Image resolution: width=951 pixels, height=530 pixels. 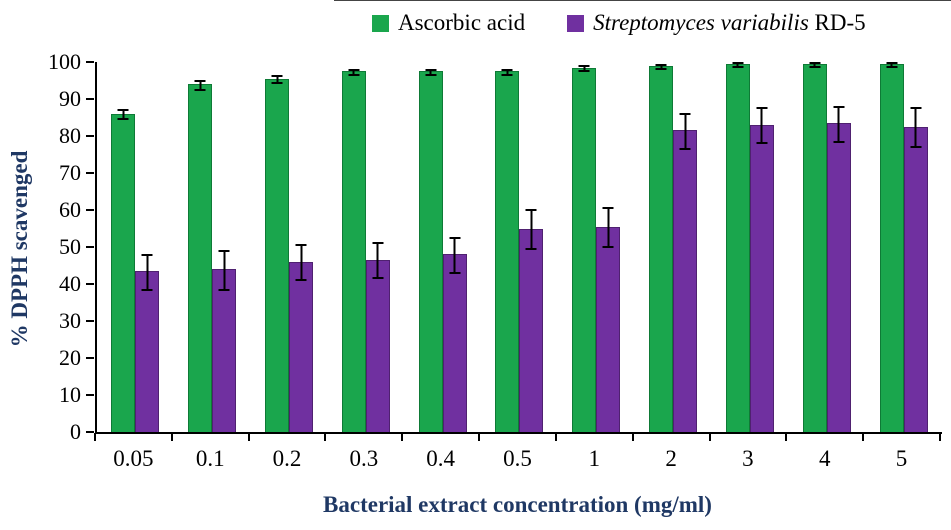 What do you see at coordinates (441, 458) in the screenshot?
I see `x-category-label: 0.4` at bounding box center [441, 458].